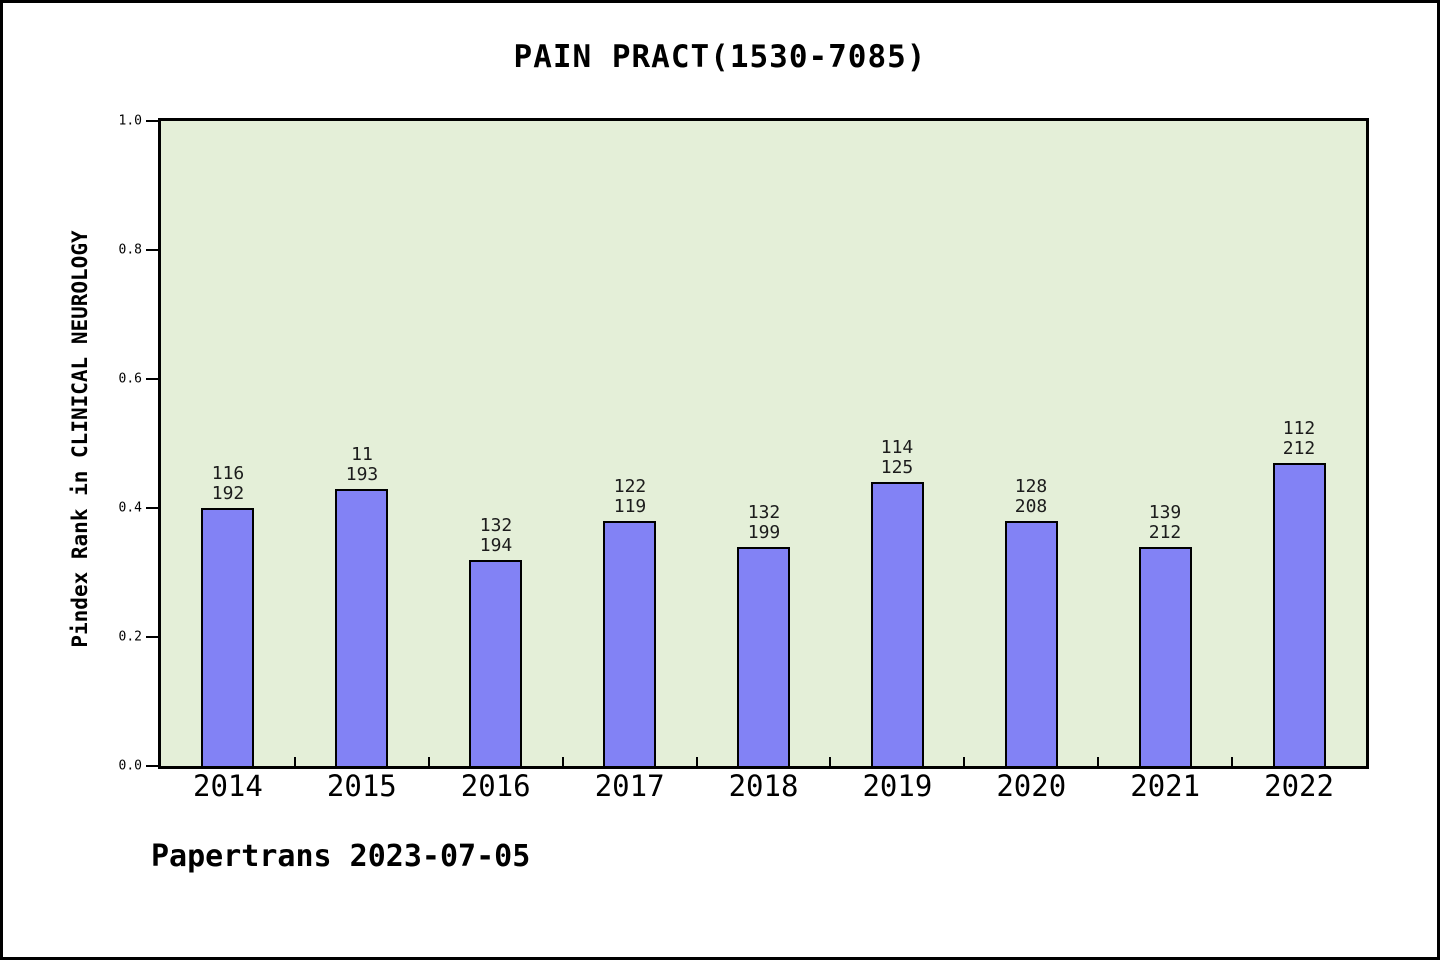 This screenshot has height=960, width=1440. I want to click on bar-2014, so click(227, 637).